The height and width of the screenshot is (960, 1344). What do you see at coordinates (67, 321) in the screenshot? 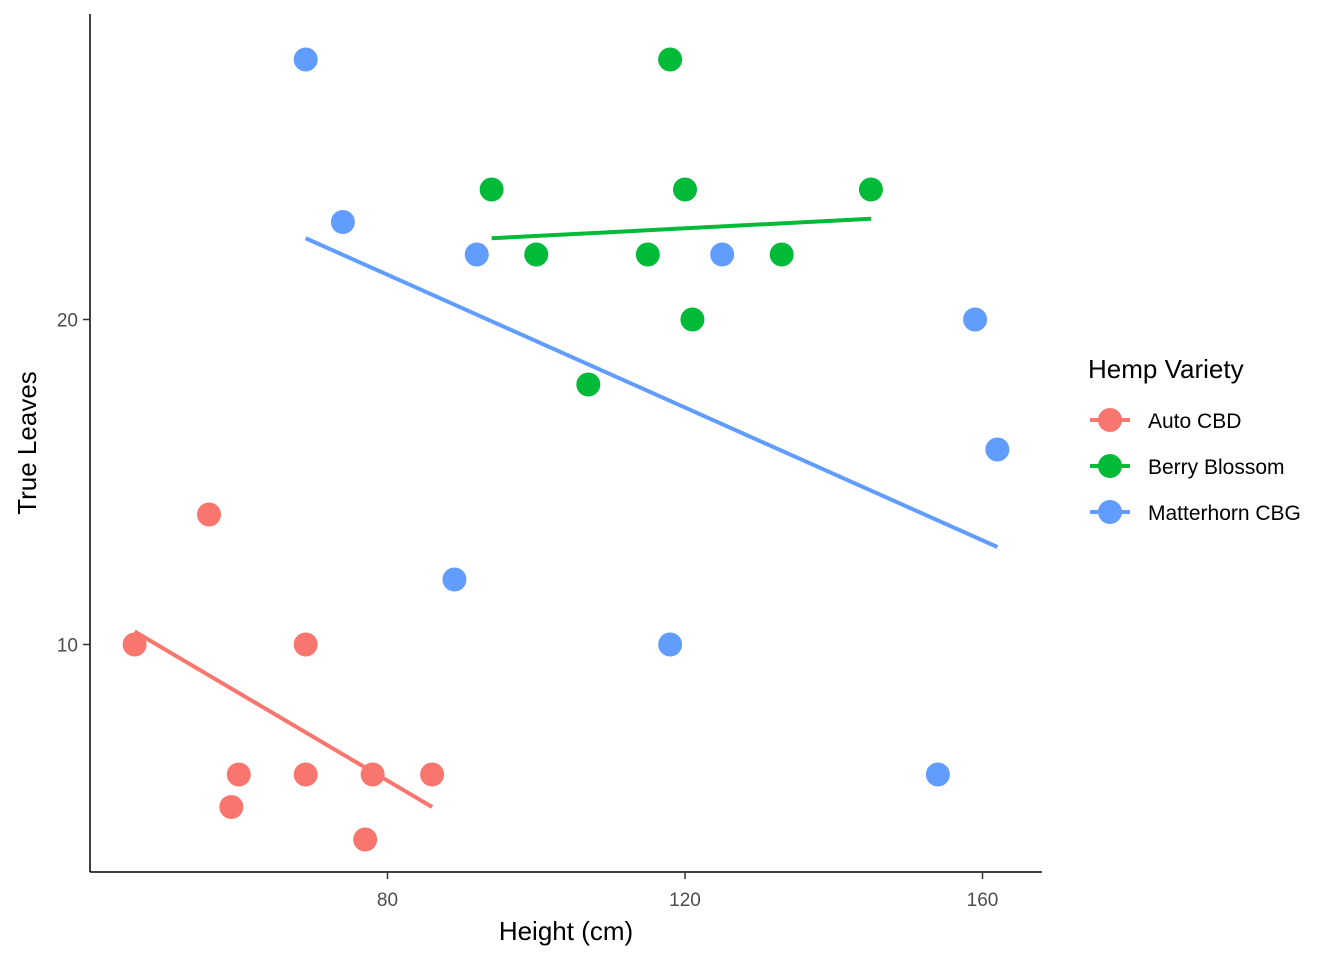
I see `y-tick-label: 20` at bounding box center [67, 321].